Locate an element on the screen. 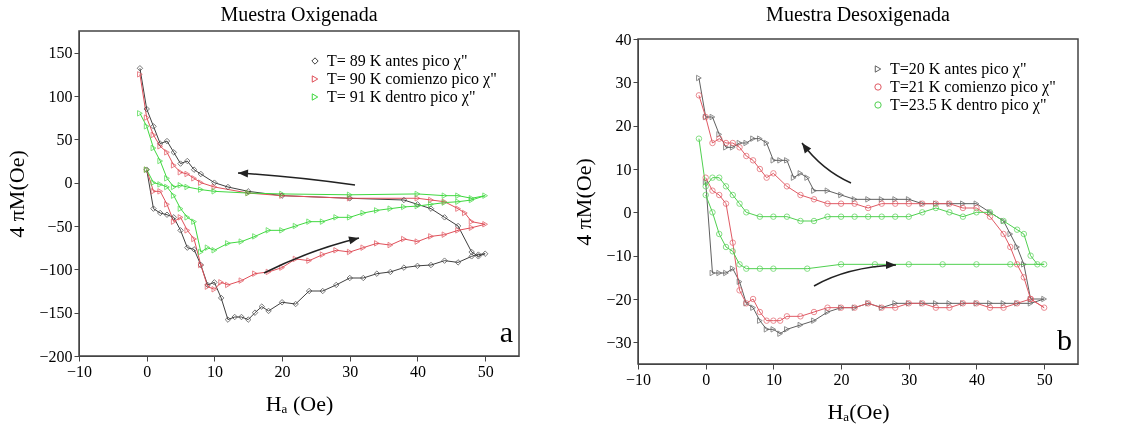  y-tick-label: −100 is located at coordinates (56, 269).